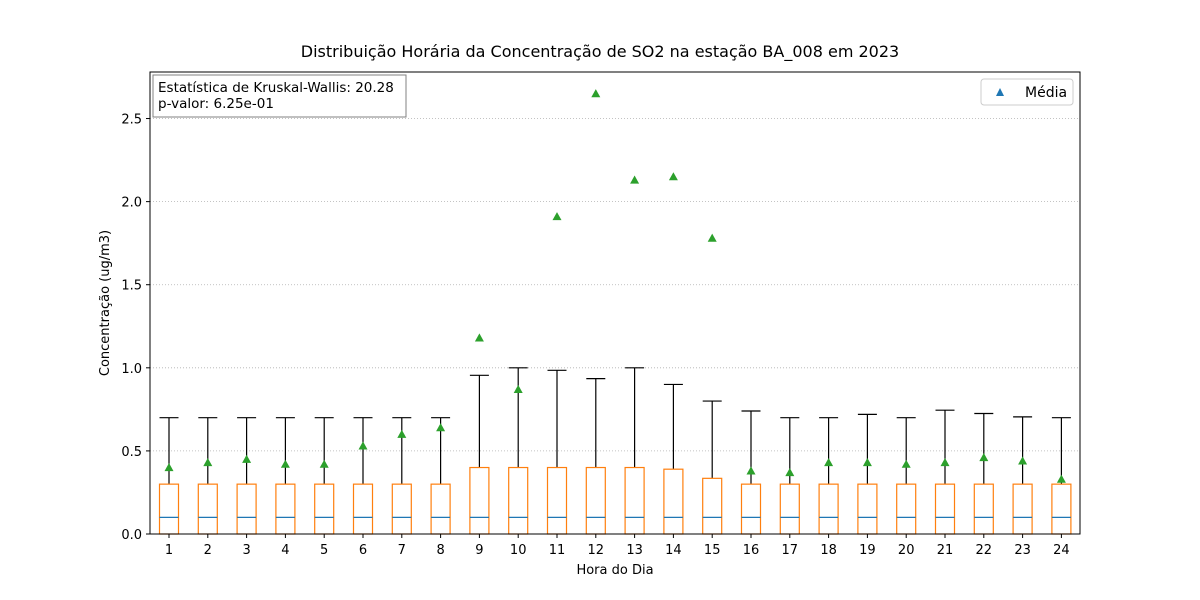 Image resolution: width=1200 pixels, height=600 pixels. What do you see at coordinates (216, 104) in the screenshot?
I see `stats-pvalue-text: p-valor: 6.25e-01` at bounding box center [216, 104].